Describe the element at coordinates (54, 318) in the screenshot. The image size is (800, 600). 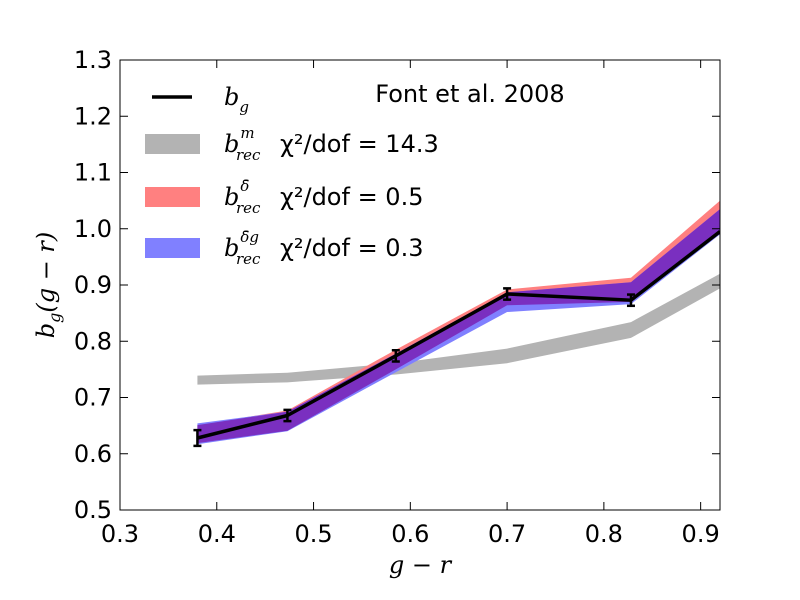
I see `y-axis-label-sub: g` at that location.